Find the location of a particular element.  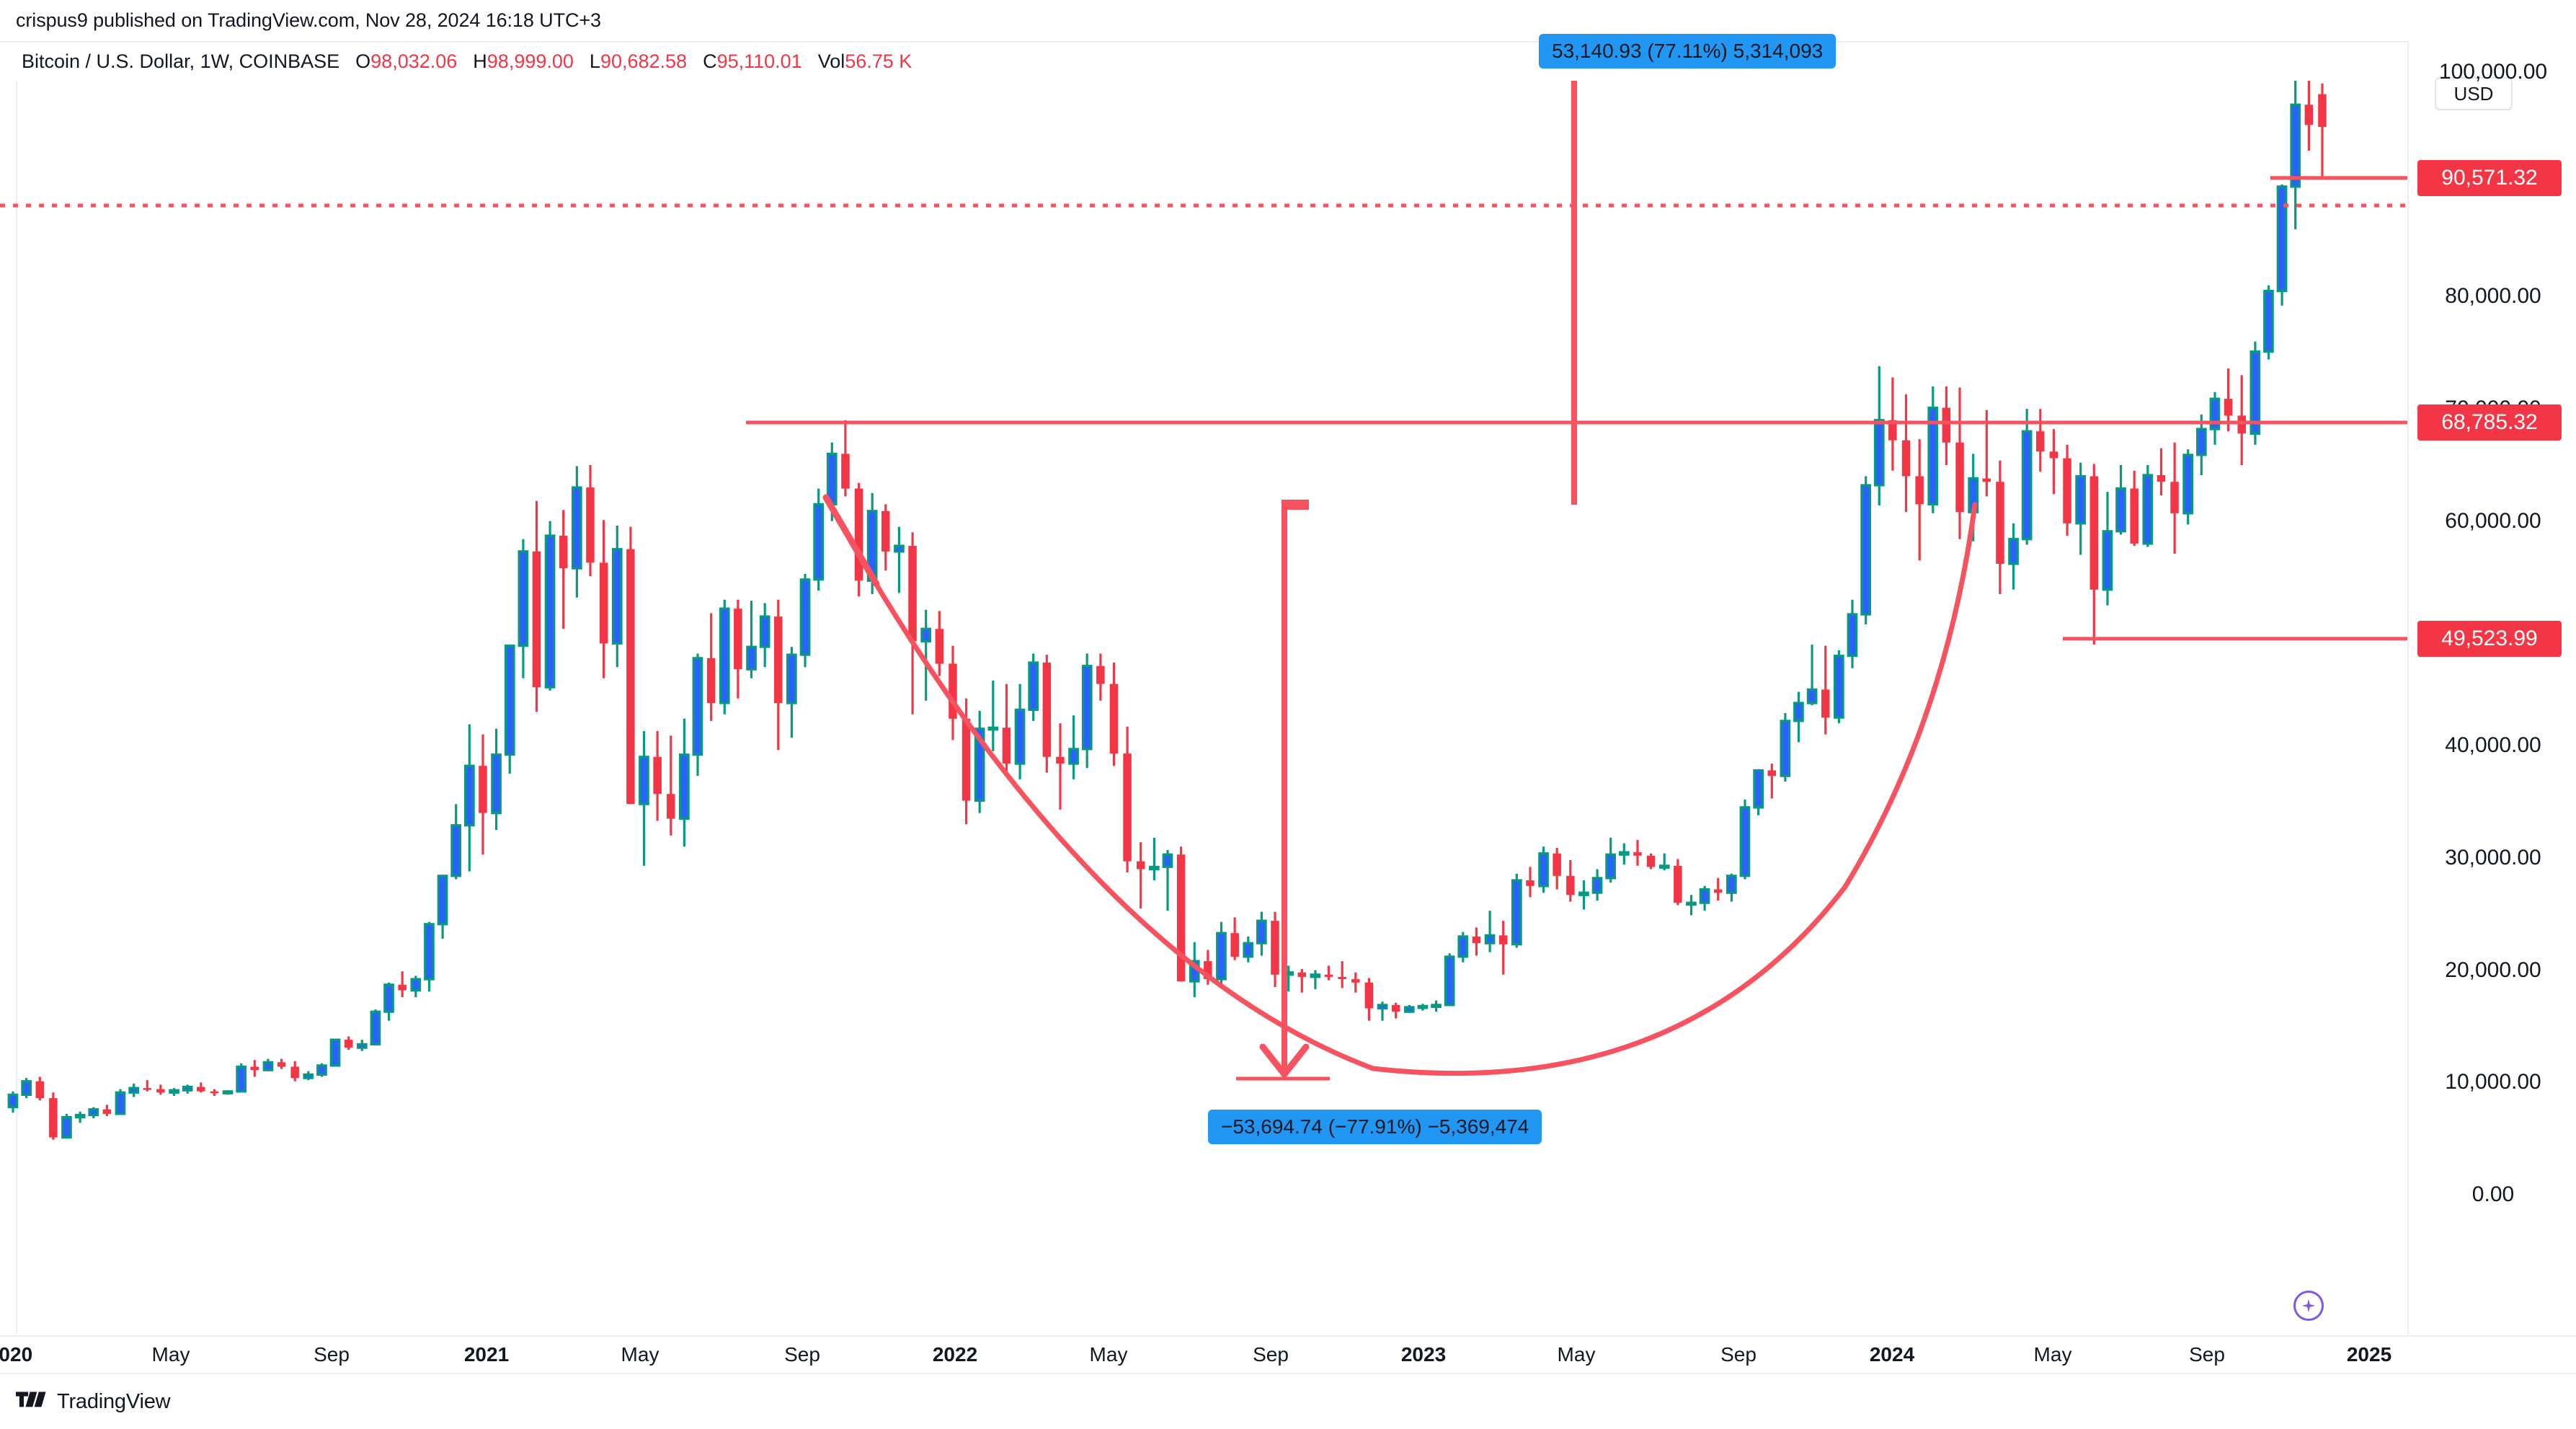

price-tick: 60,000.00 is located at coordinates (2493, 520).